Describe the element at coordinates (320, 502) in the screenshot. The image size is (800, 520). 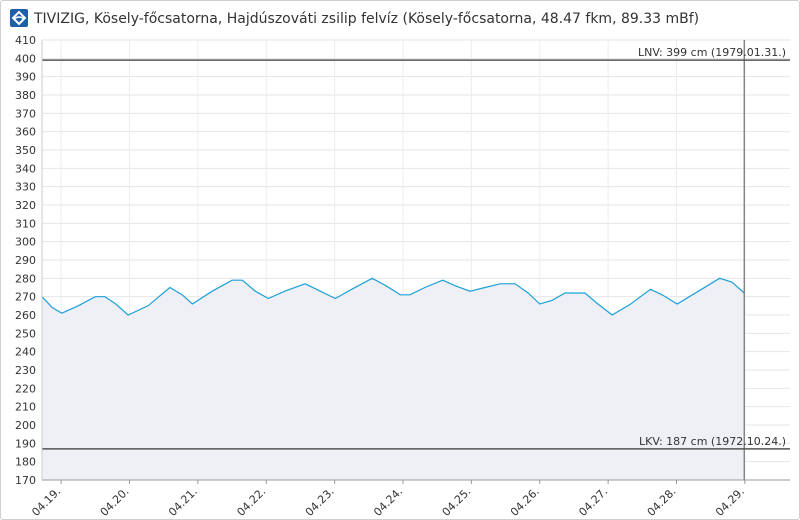
I see `x-tick-label: 04.23.` at that location.